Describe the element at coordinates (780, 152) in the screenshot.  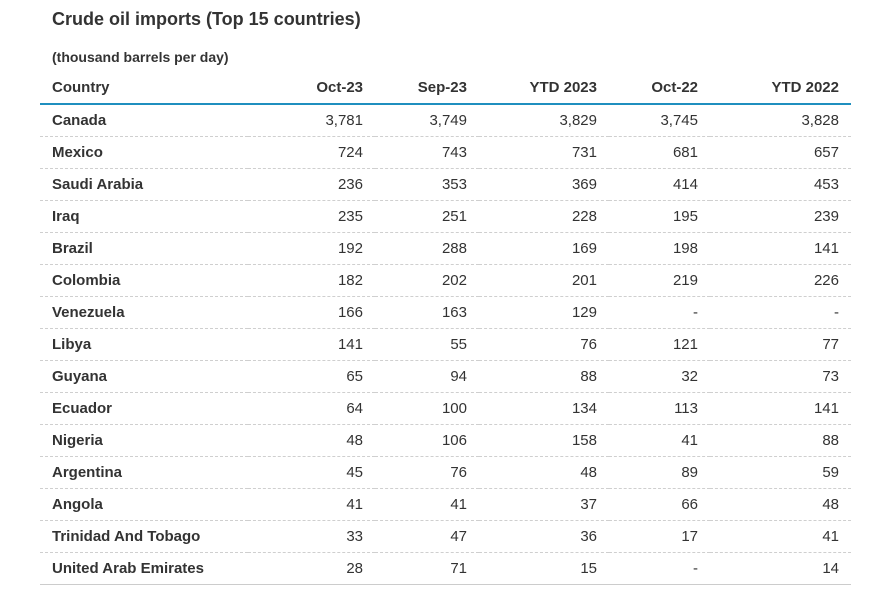
I see `value-cell: 657` at that location.